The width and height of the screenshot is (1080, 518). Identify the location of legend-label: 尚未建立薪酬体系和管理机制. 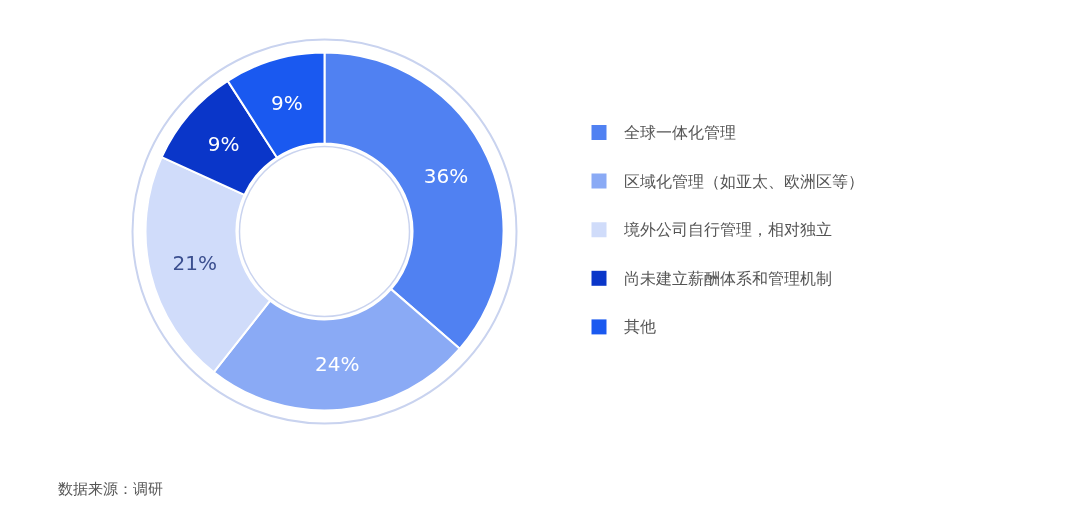
(727, 278).